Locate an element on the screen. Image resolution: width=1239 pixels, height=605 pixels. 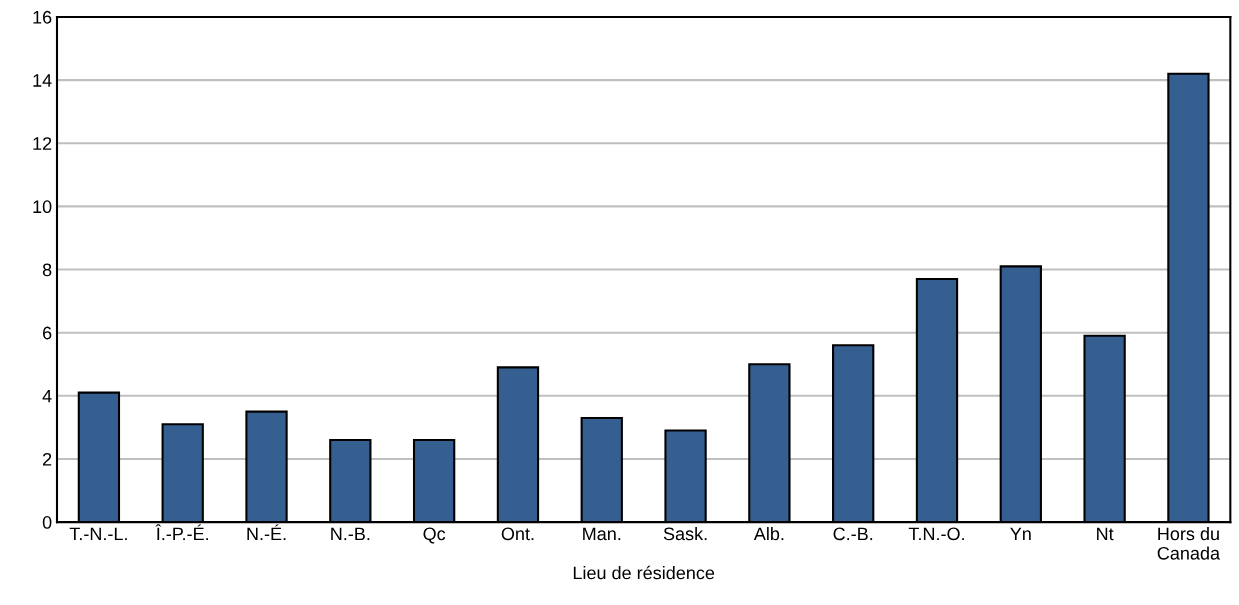
x-axis-title: Lieu de résidence is located at coordinates (644, 572).